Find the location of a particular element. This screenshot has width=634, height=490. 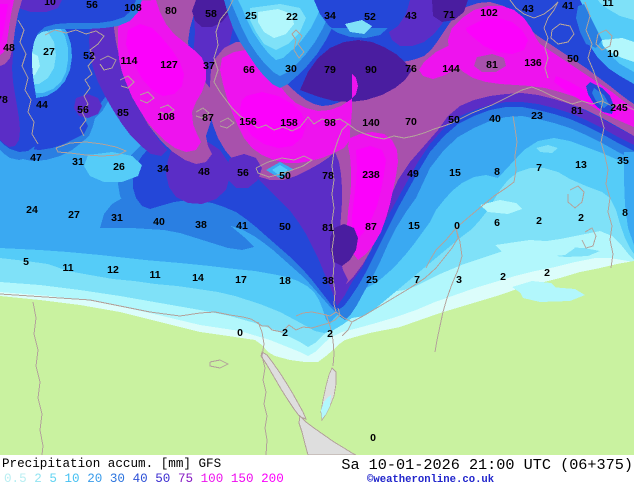

svg-text: 90 is located at coordinates (371, 70).